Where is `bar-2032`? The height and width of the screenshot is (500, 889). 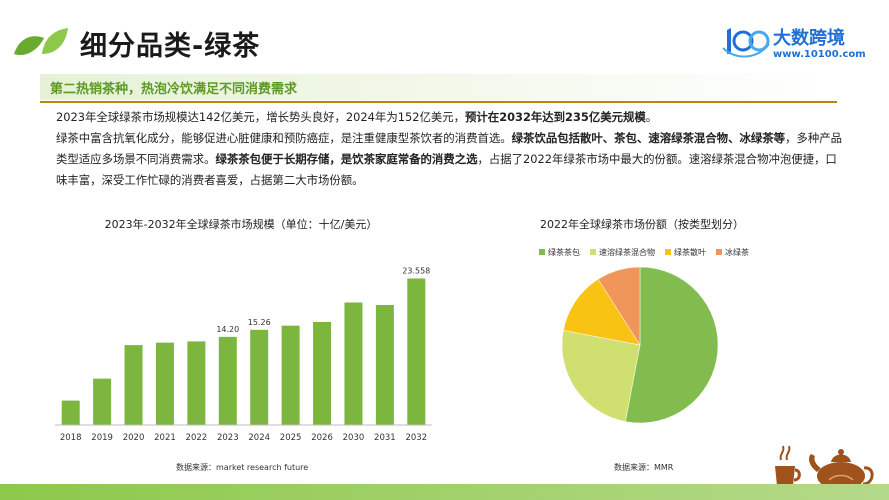
bar-2032 is located at coordinates (416, 351).